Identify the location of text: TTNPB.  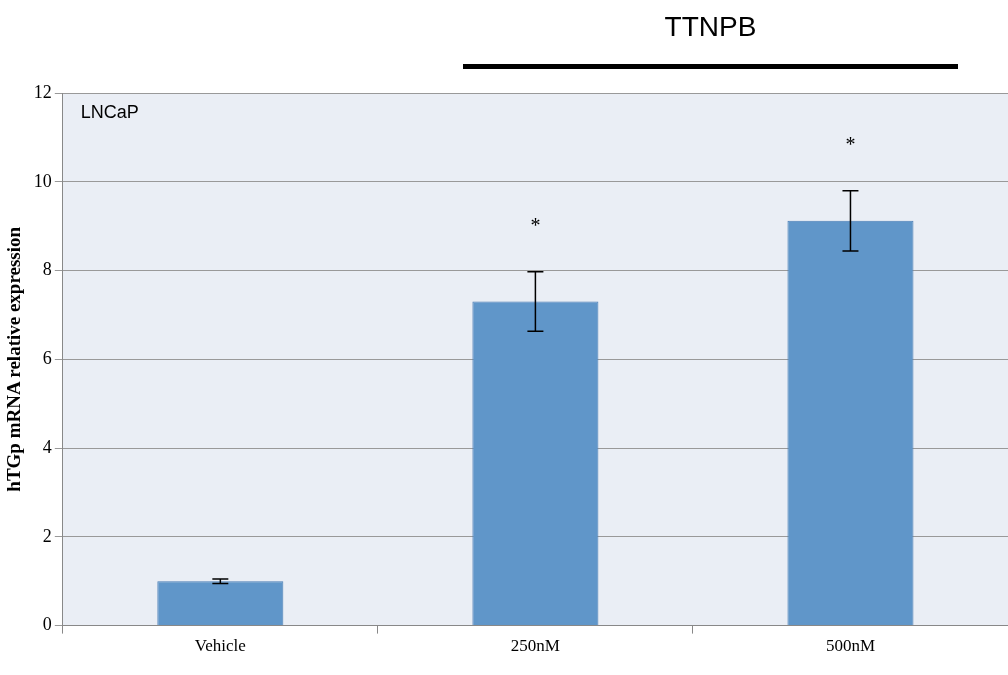
(710, 26).